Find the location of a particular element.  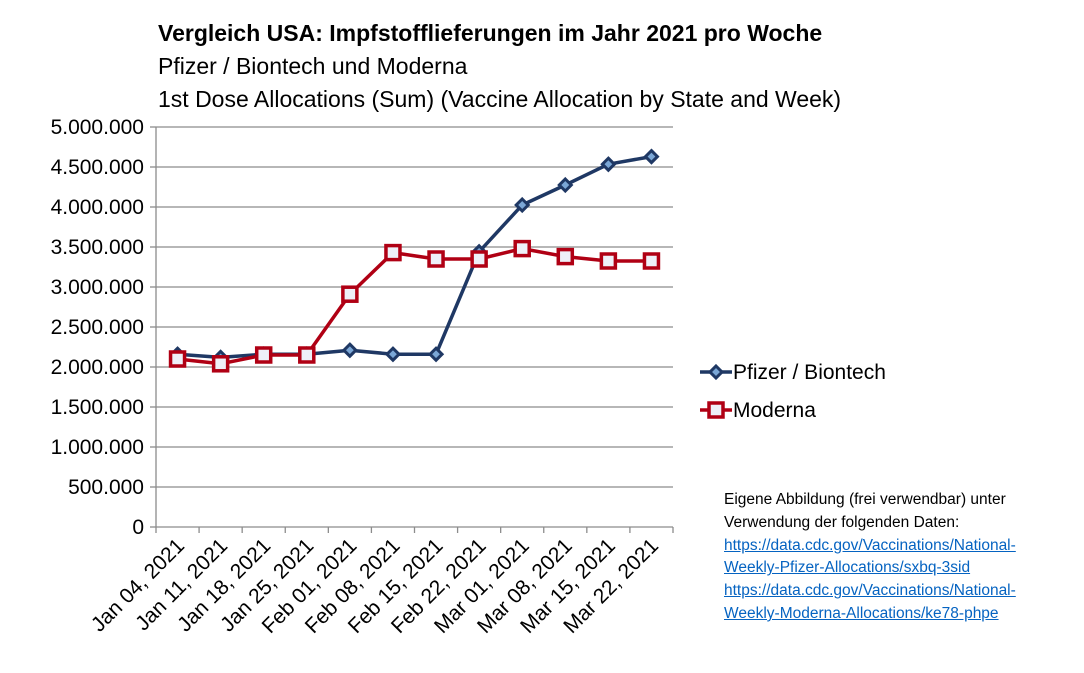

y-tick-label: 1.500.000 is located at coordinates (97, 407).